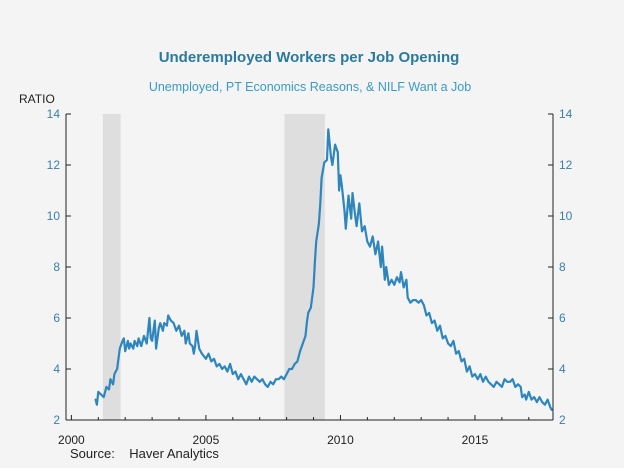 The width and height of the screenshot is (624, 468). What do you see at coordinates (54, 165) in the screenshot?
I see `y-tick-label-left: 12` at bounding box center [54, 165].